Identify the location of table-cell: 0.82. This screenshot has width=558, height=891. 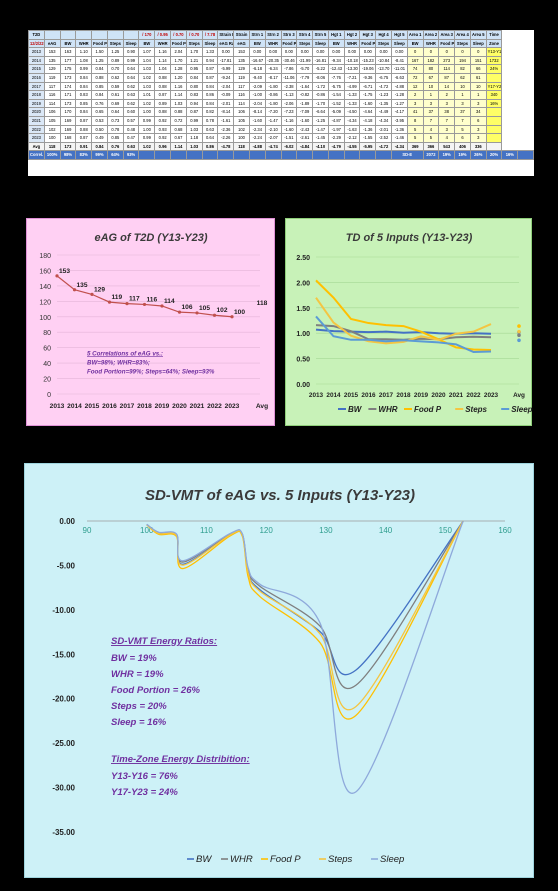
(210, 112).